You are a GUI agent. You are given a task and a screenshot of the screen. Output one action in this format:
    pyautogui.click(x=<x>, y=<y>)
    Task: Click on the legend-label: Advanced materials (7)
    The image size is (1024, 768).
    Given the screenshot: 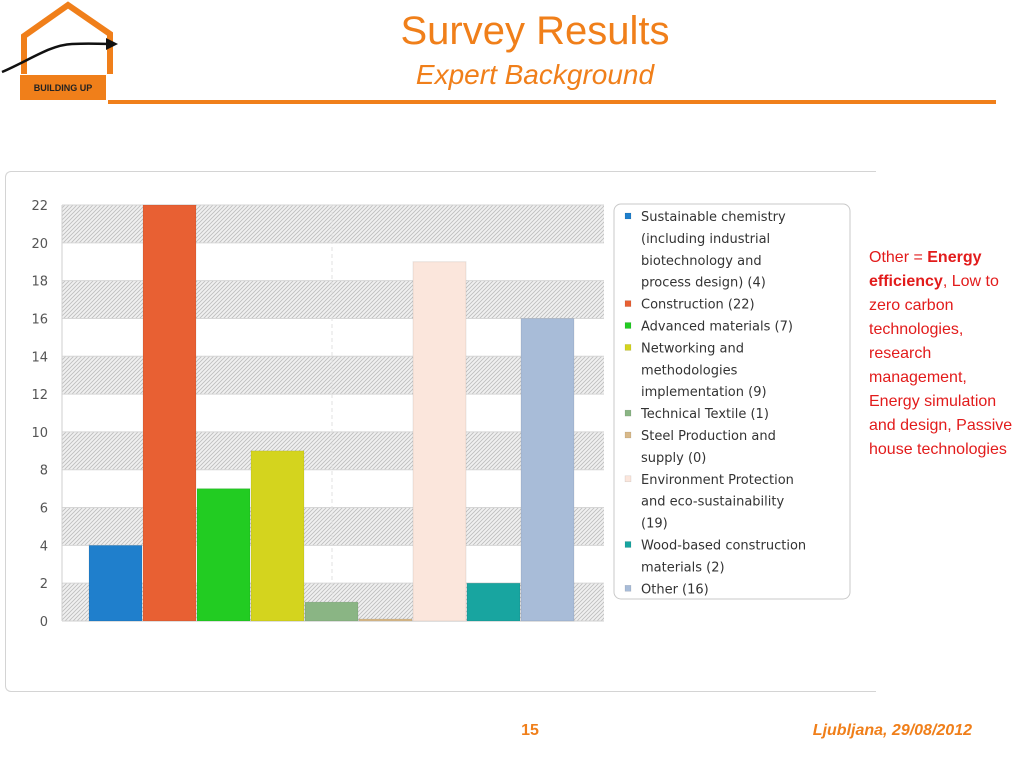 What is the action you would take?
    pyautogui.click(x=717, y=327)
    